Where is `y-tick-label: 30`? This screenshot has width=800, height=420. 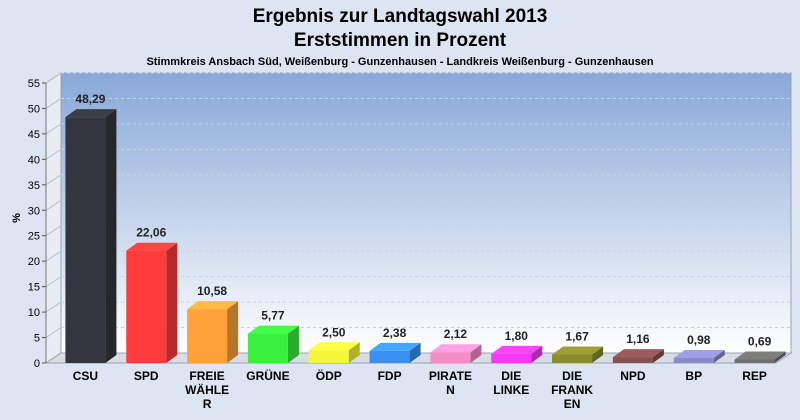
y-tick-label: 30 is located at coordinates (34, 211).